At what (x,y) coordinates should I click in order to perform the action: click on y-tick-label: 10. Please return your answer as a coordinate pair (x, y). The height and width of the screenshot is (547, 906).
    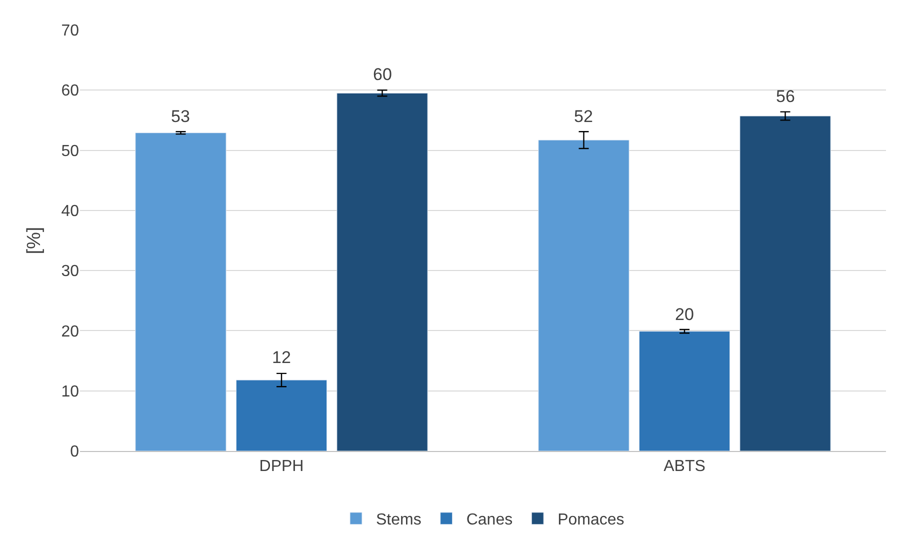
    Looking at the image, I should click on (70, 391).